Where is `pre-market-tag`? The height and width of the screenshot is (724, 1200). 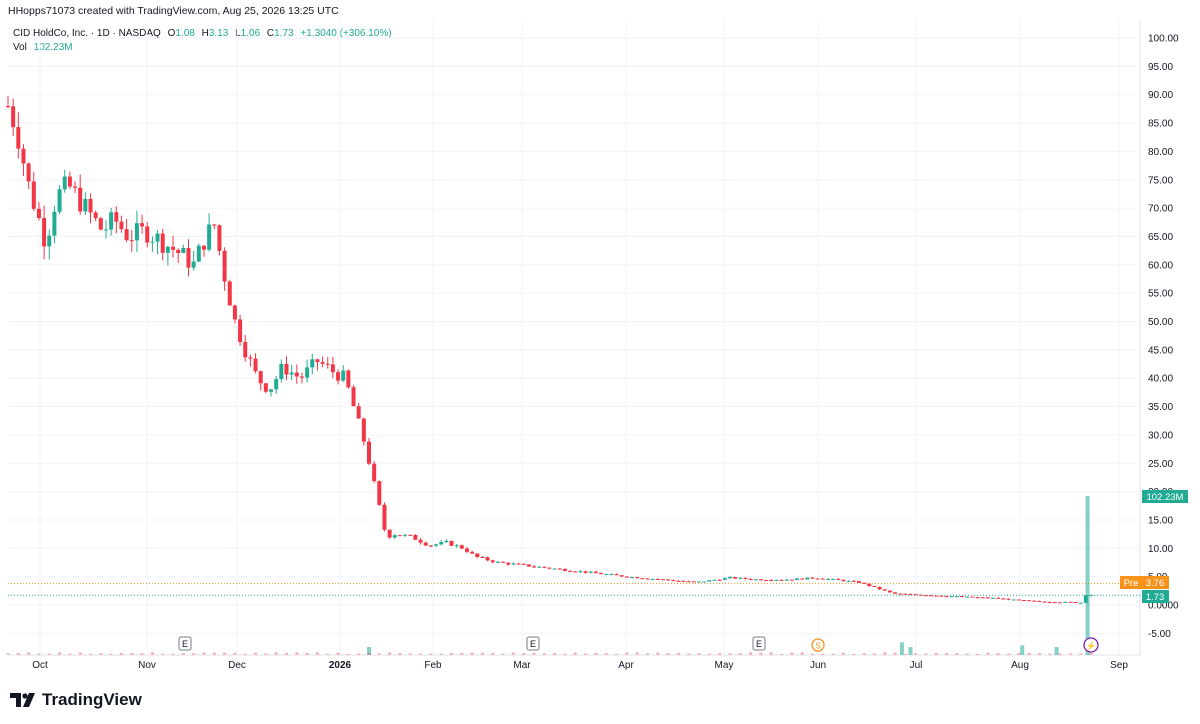 pre-market-tag is located at coordinates (1131, 582).